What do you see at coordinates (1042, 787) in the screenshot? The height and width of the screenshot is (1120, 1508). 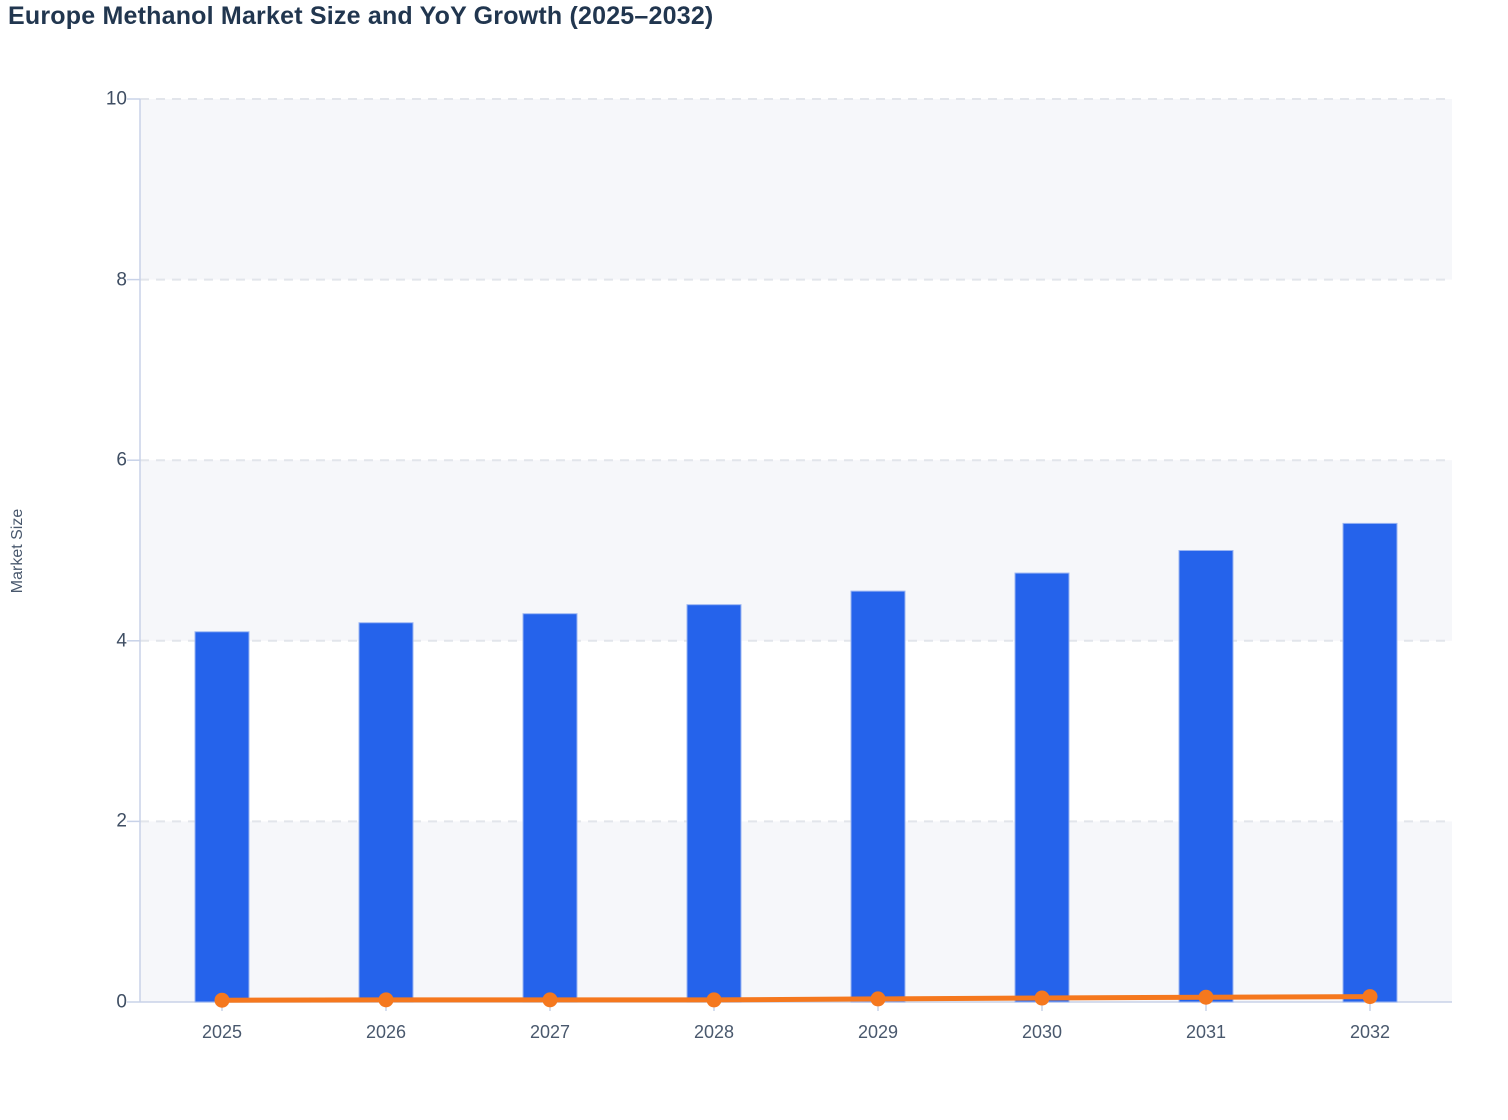 I see `bar-2030` at bounding box center [1042, 787].